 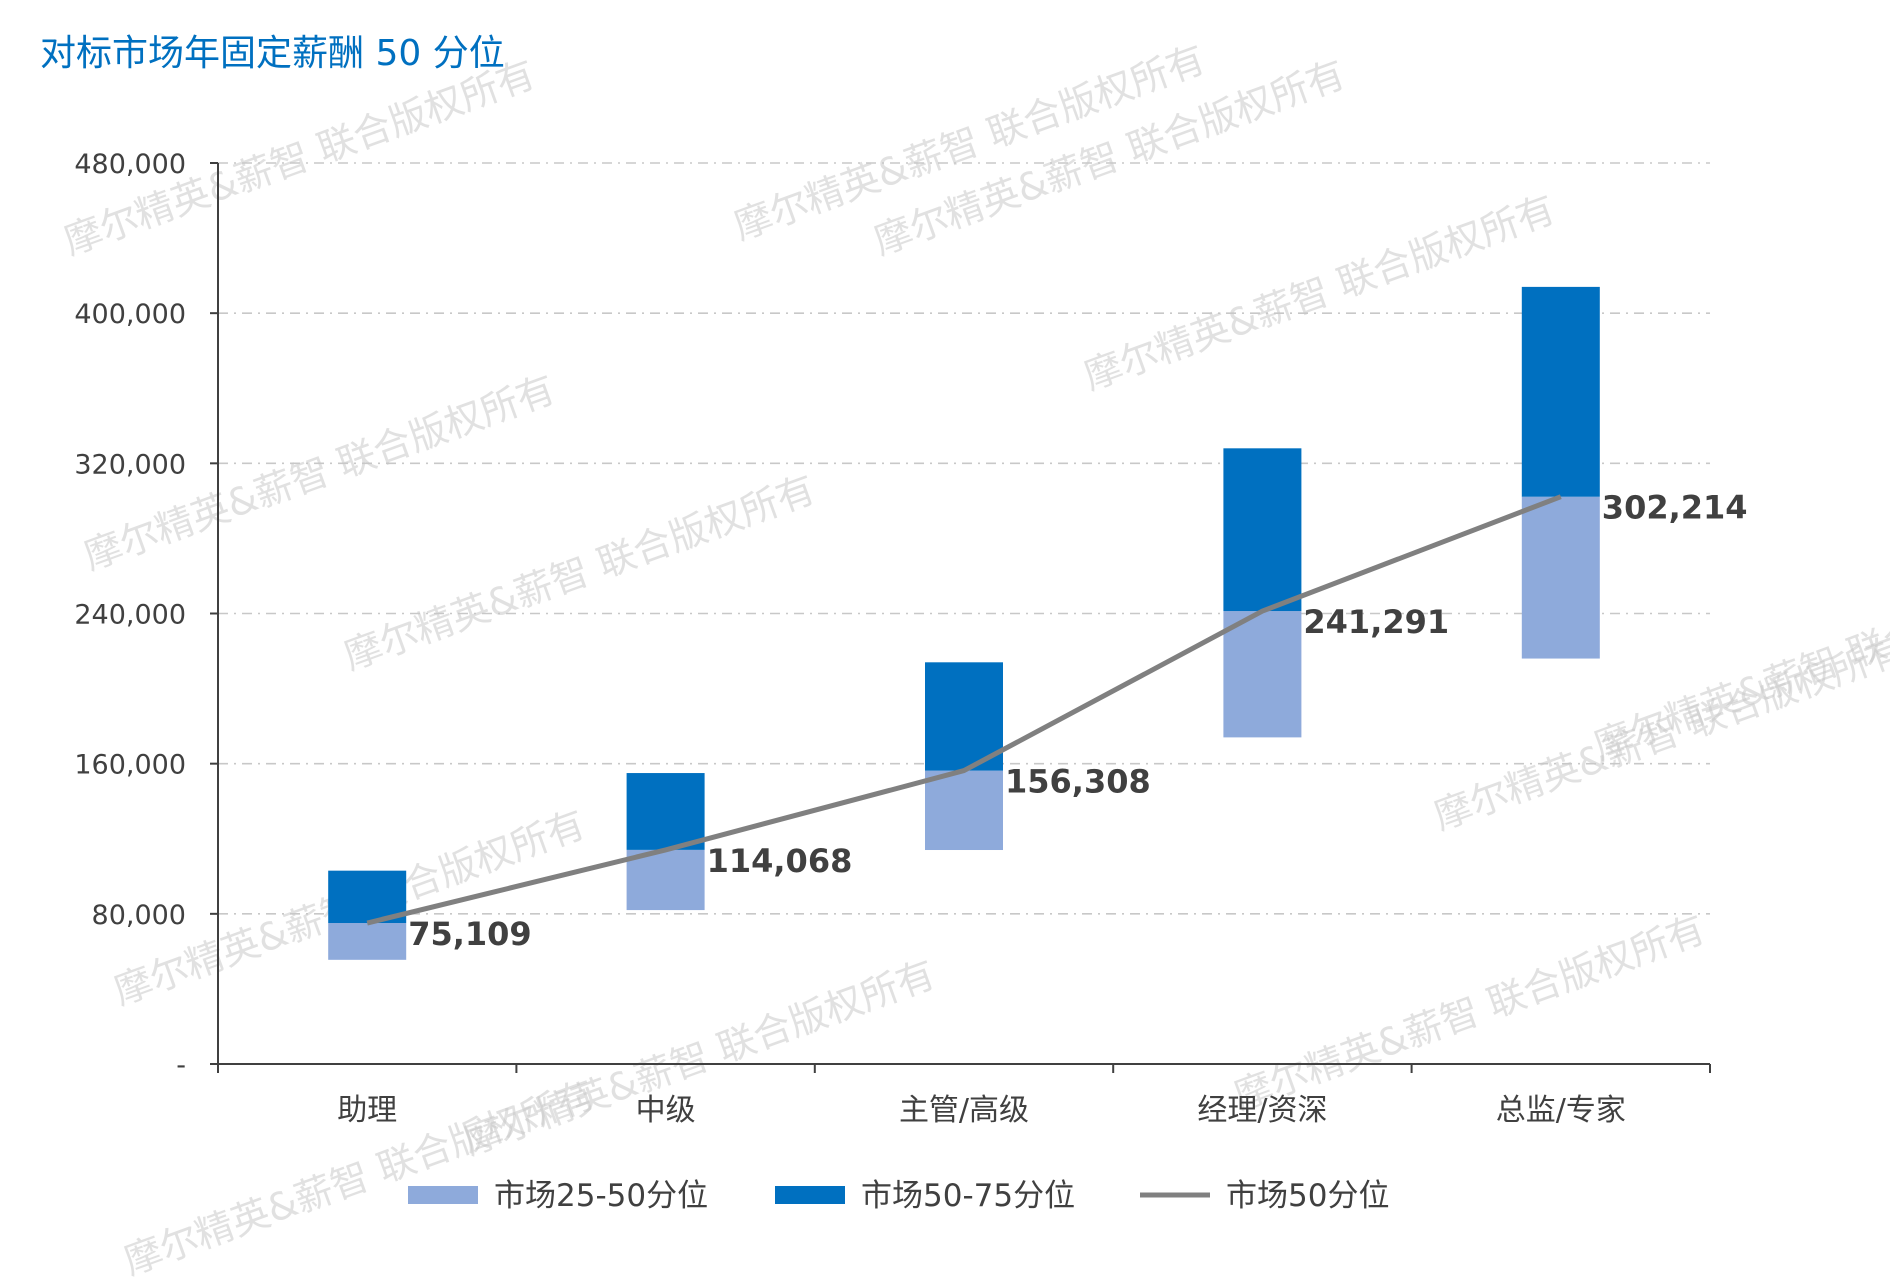 What do you see at coordinates (130, 765) in the screenshot?
I see `y-tick-label: 160,000` at bounding box center [130, 765].